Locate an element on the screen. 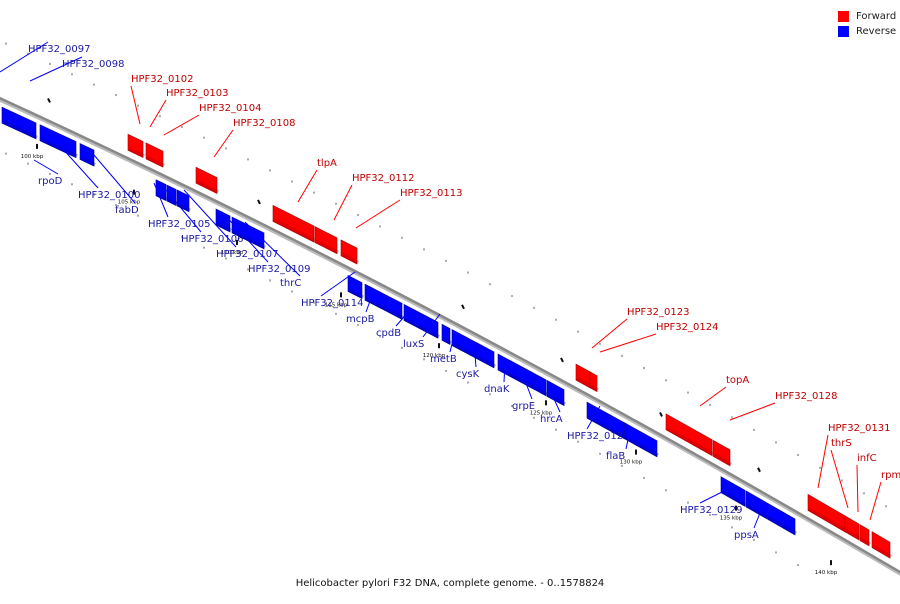  gene-block-hrcA is located at coordinates (555, 393).